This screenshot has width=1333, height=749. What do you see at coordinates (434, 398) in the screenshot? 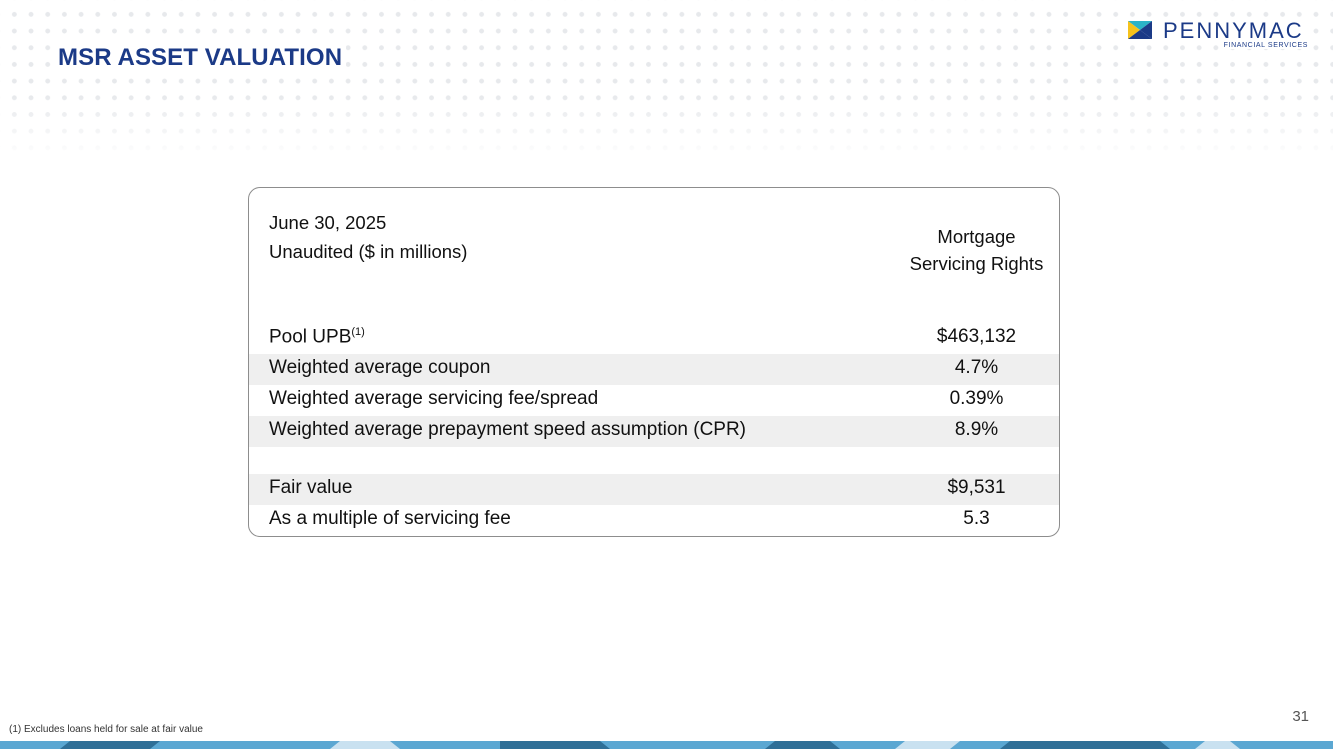
I see `row-label: Weighted average servicing fee/spread` at bounding box center [434, 398].